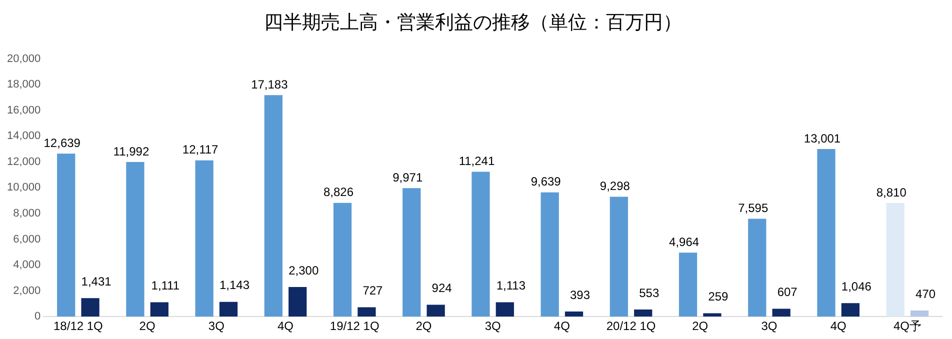  I want to click on y-tick-label: 12,000, so click(23, 162).